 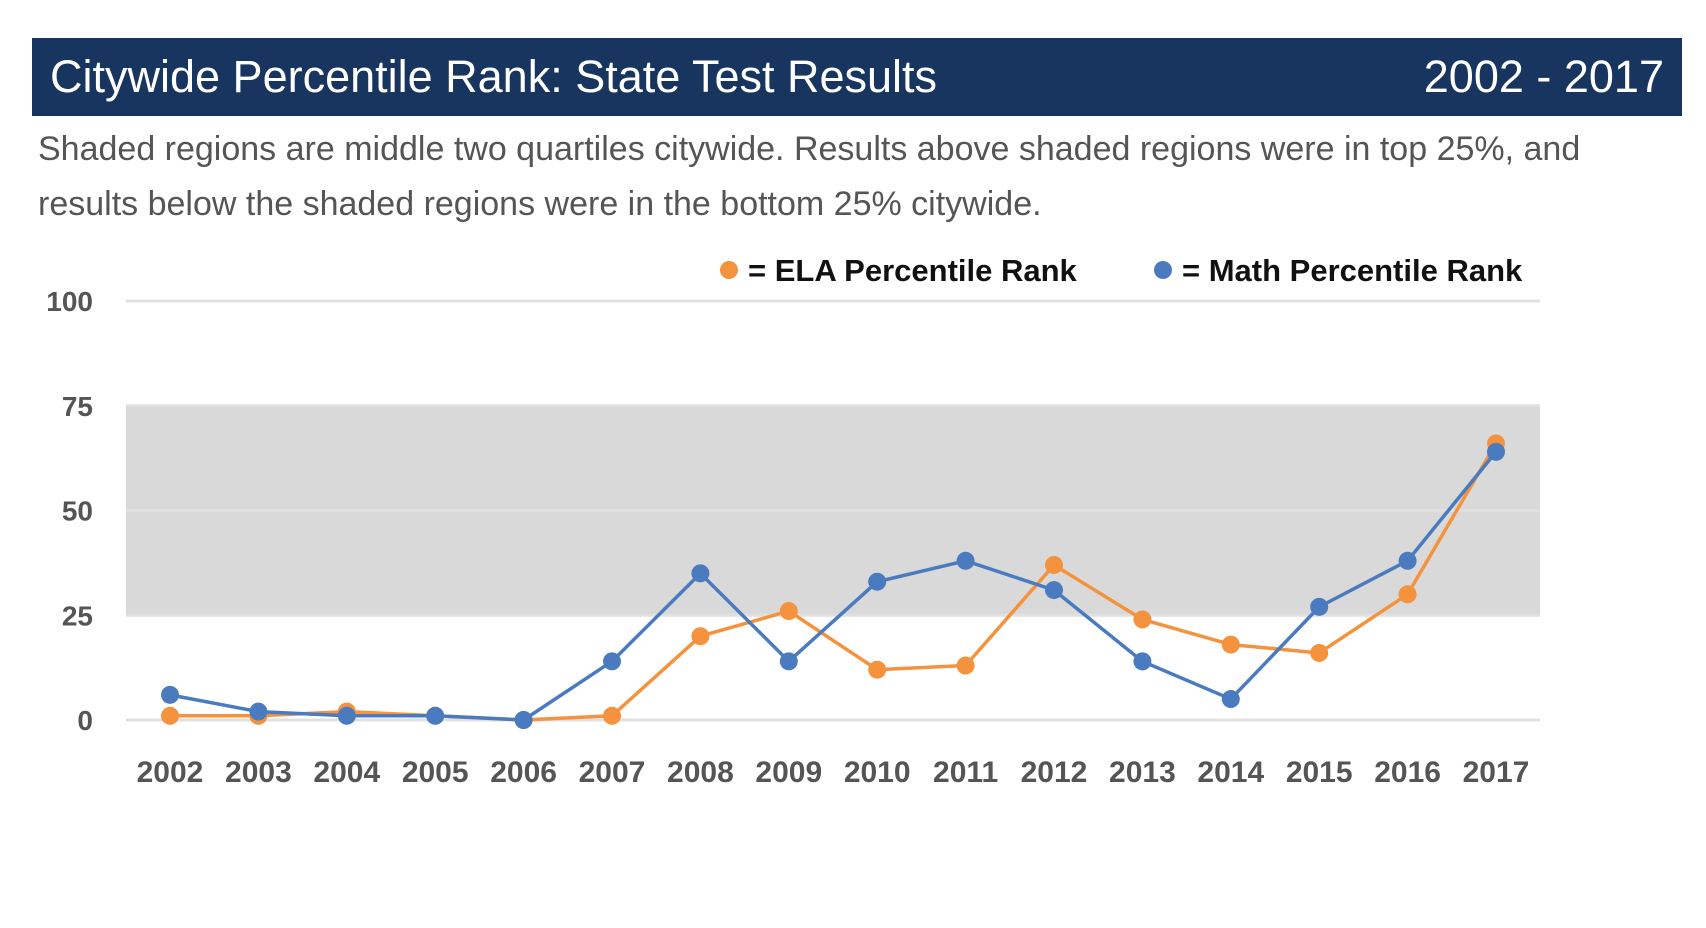 What do you see at coordinates (85, 720) in the screenshot?
I see `y-tick-label: 0` at bounding box center [85, 720].